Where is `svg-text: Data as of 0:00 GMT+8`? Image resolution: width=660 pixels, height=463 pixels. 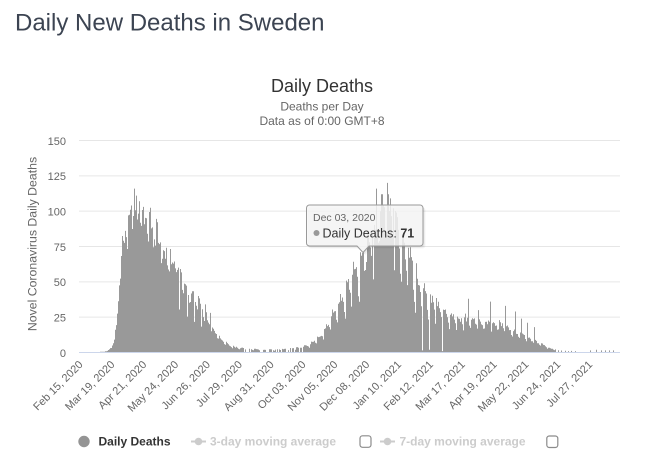
svg-text: Data as of 0:00 GMT+8 is located at coordinates (321, 121).